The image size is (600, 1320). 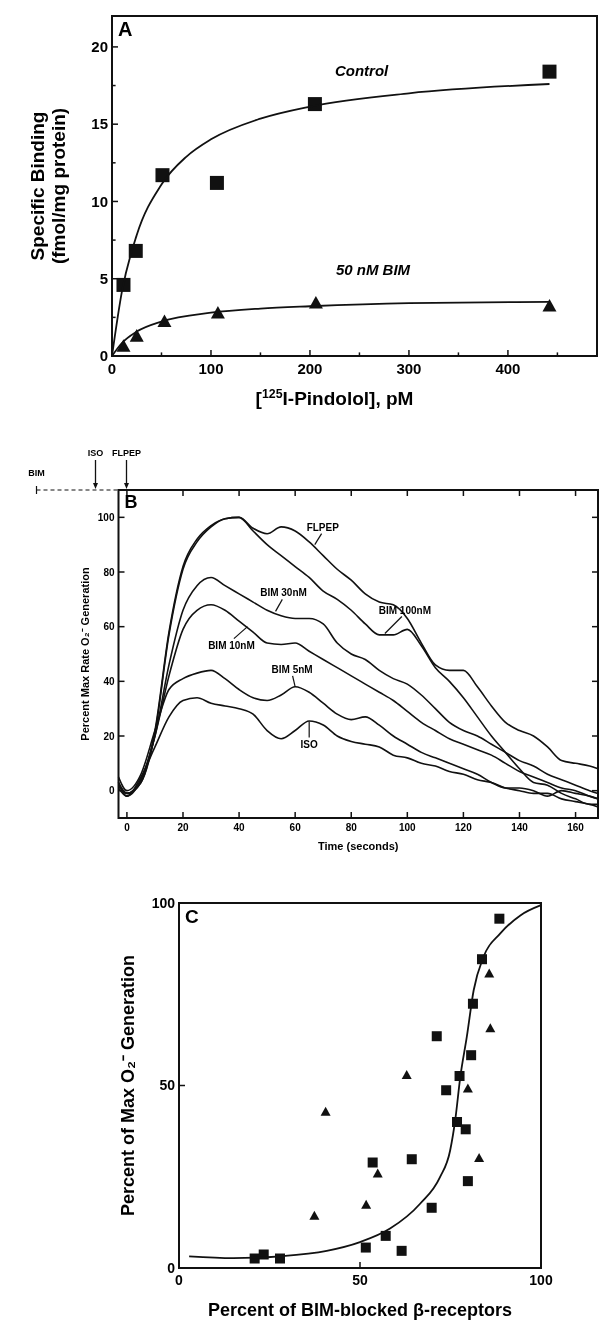 What do you see at coordinates (239, 827) in the screenshot?
I see `x-tick-label: 40` at bounding box center [239, 827].